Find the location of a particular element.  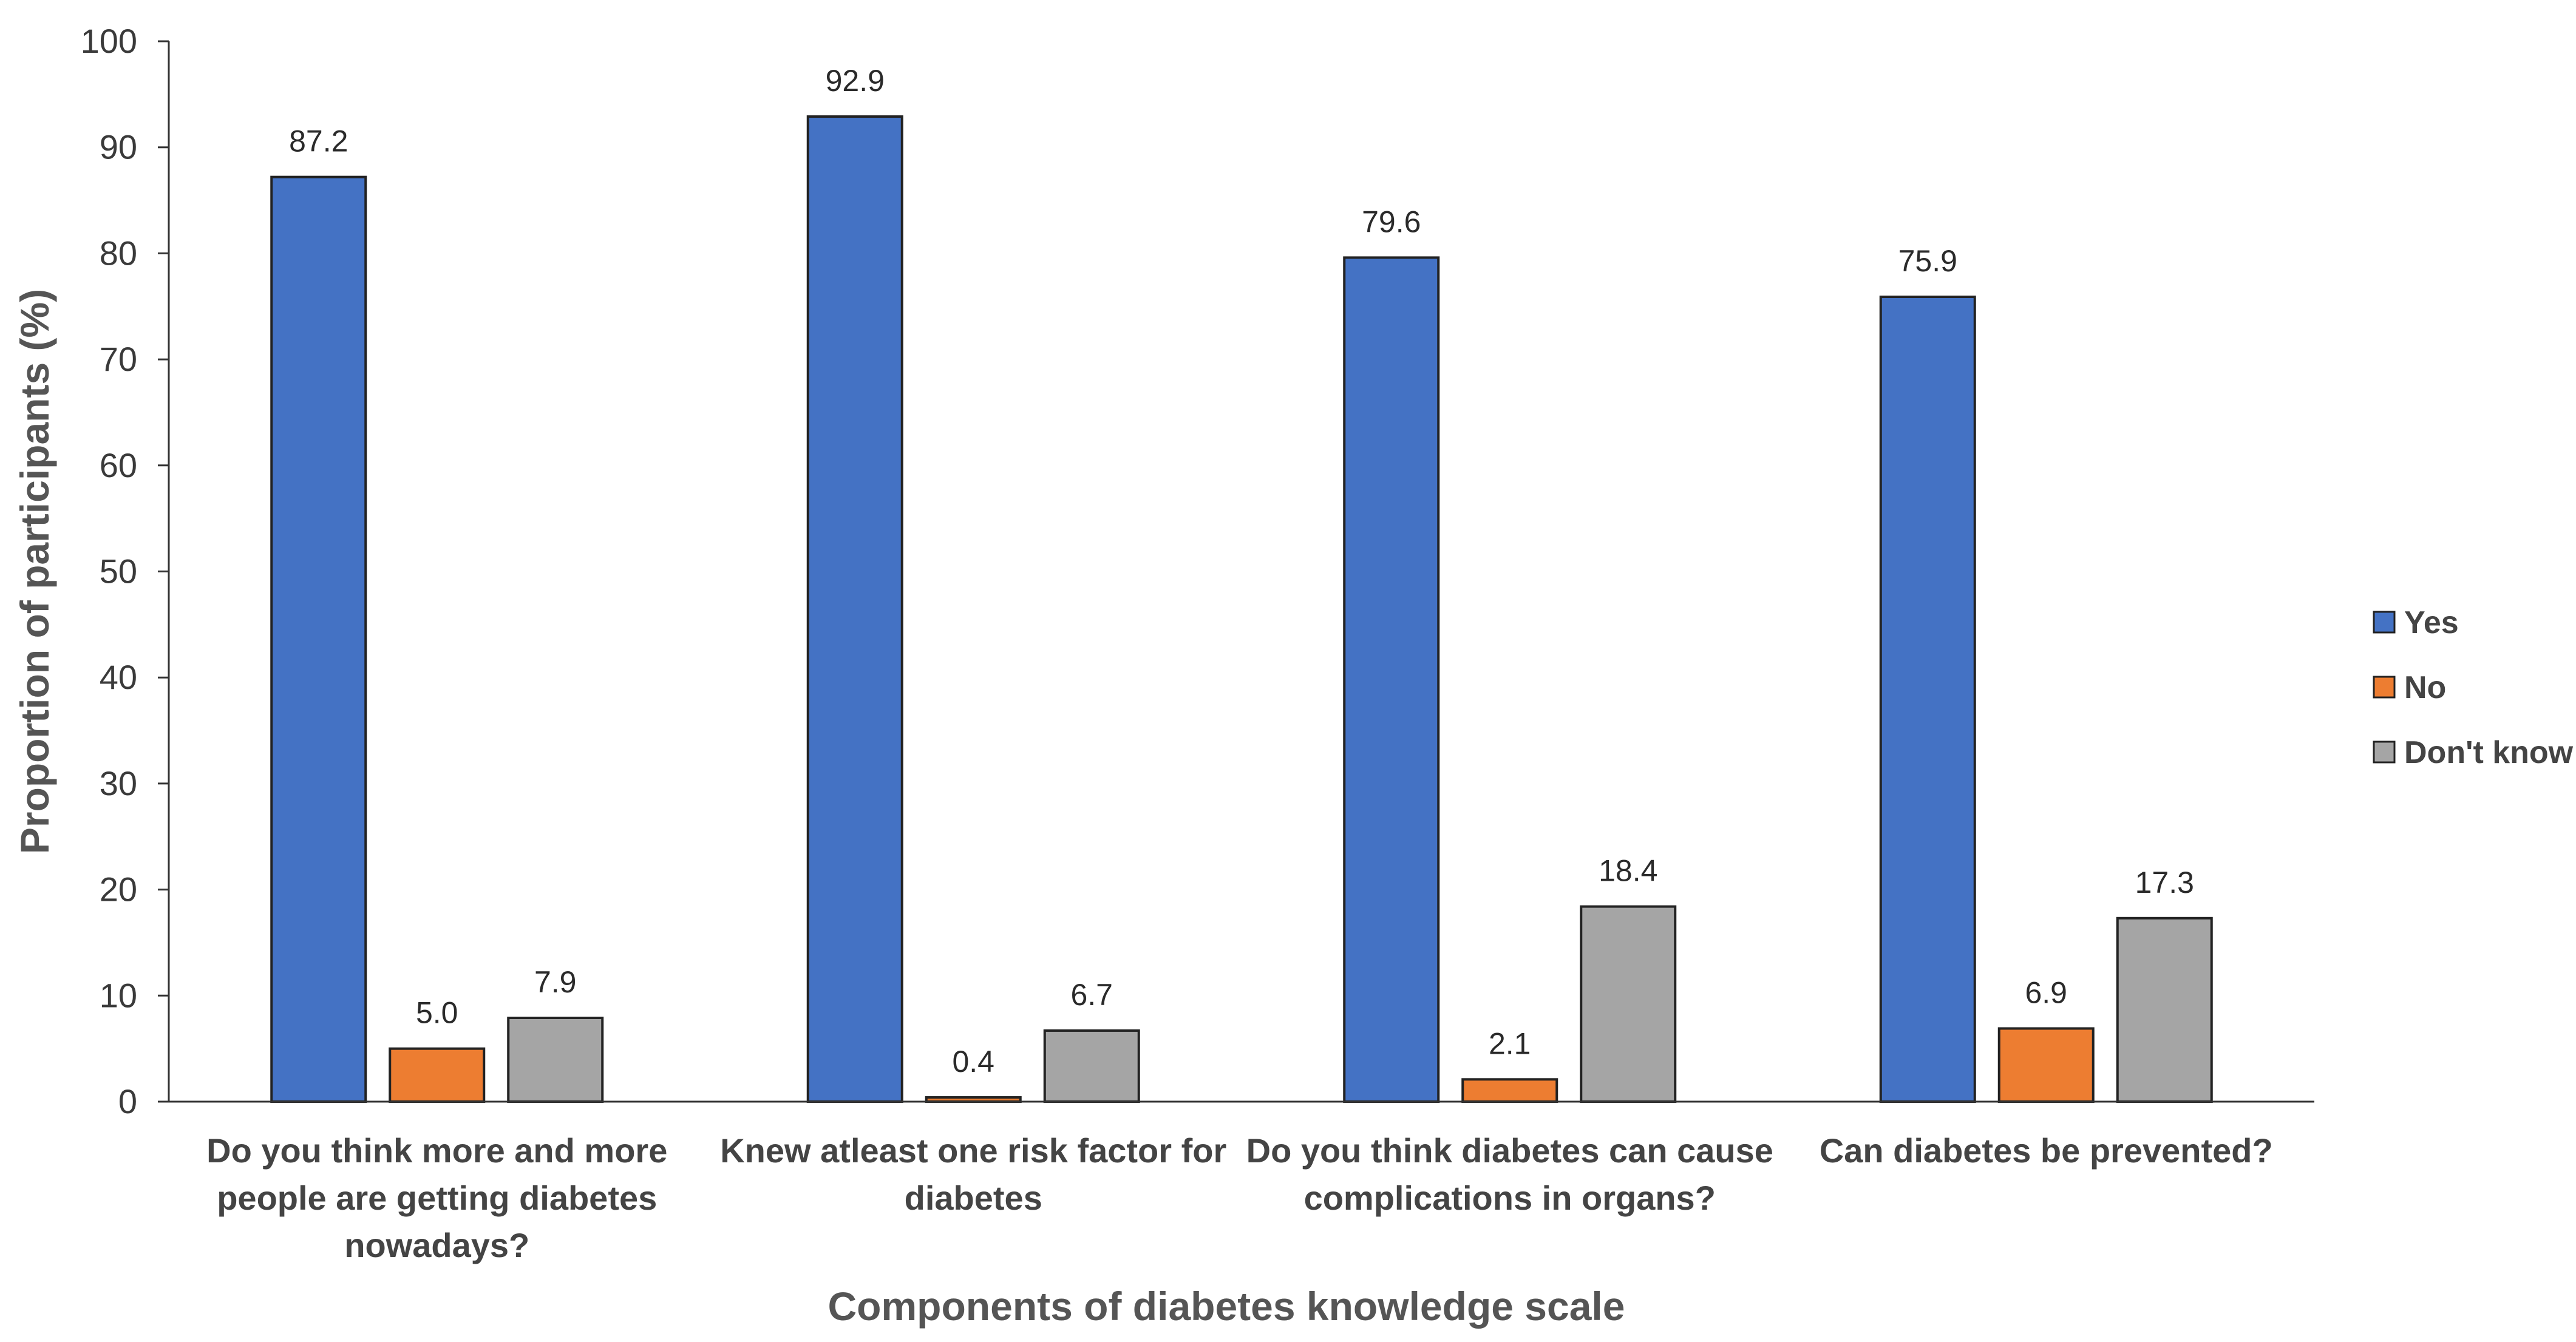

data-label: 2.1 is located at coordinates (1510, 1043).